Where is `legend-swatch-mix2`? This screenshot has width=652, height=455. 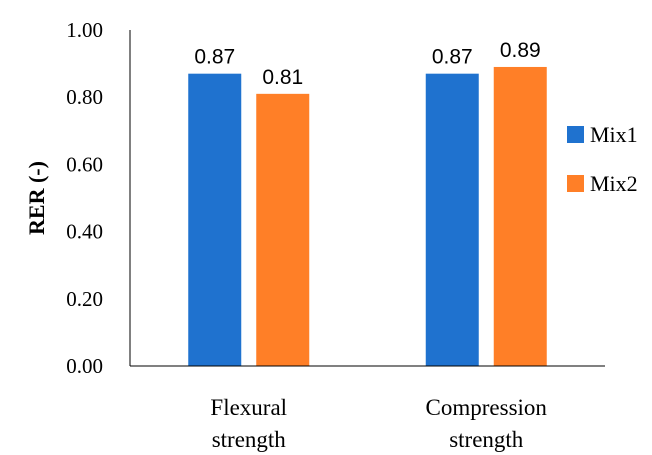
legend-swatch-mix2 is located at coordinates (575, 183).